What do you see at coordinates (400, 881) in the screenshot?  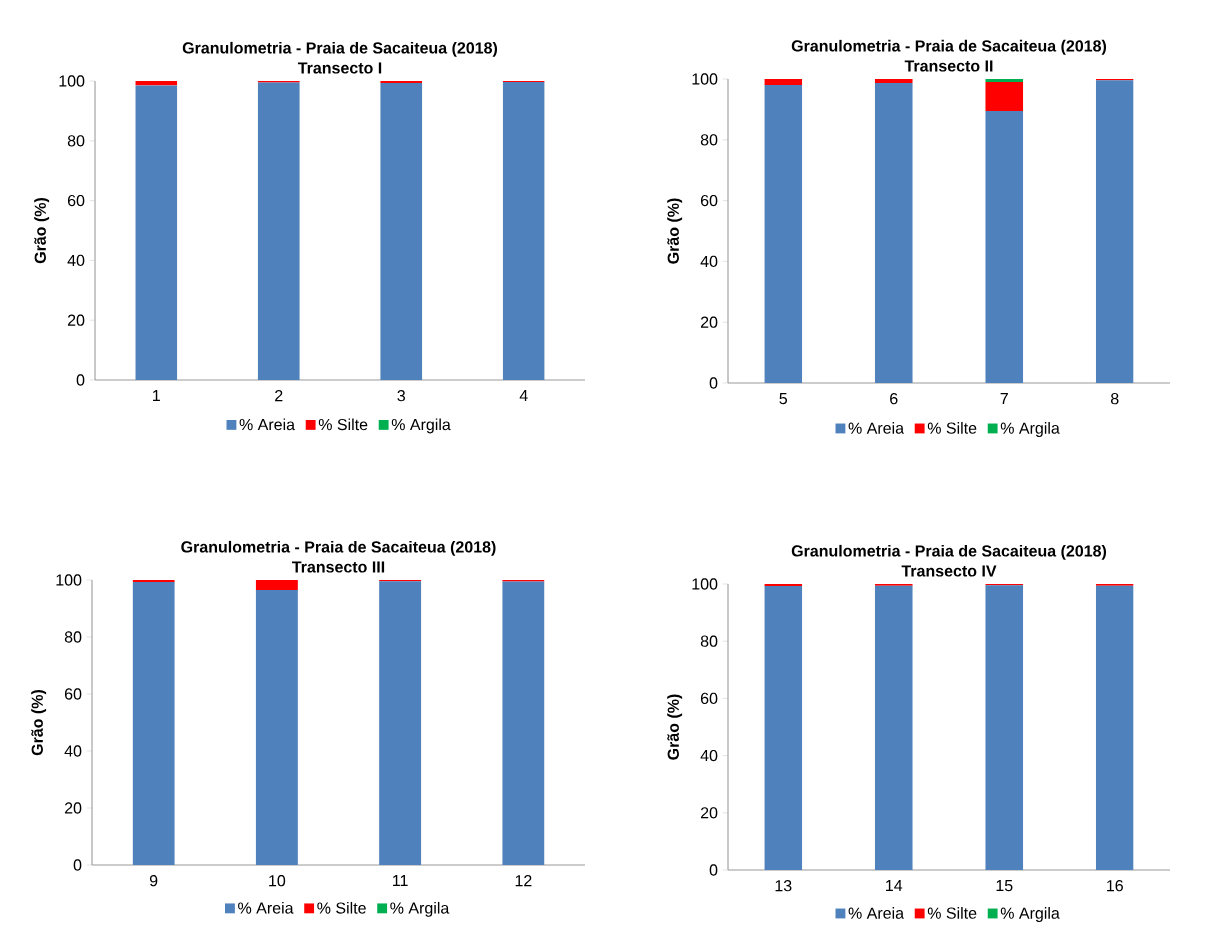 I see `x-tick-label: 11` at bounding box center [400, 881].